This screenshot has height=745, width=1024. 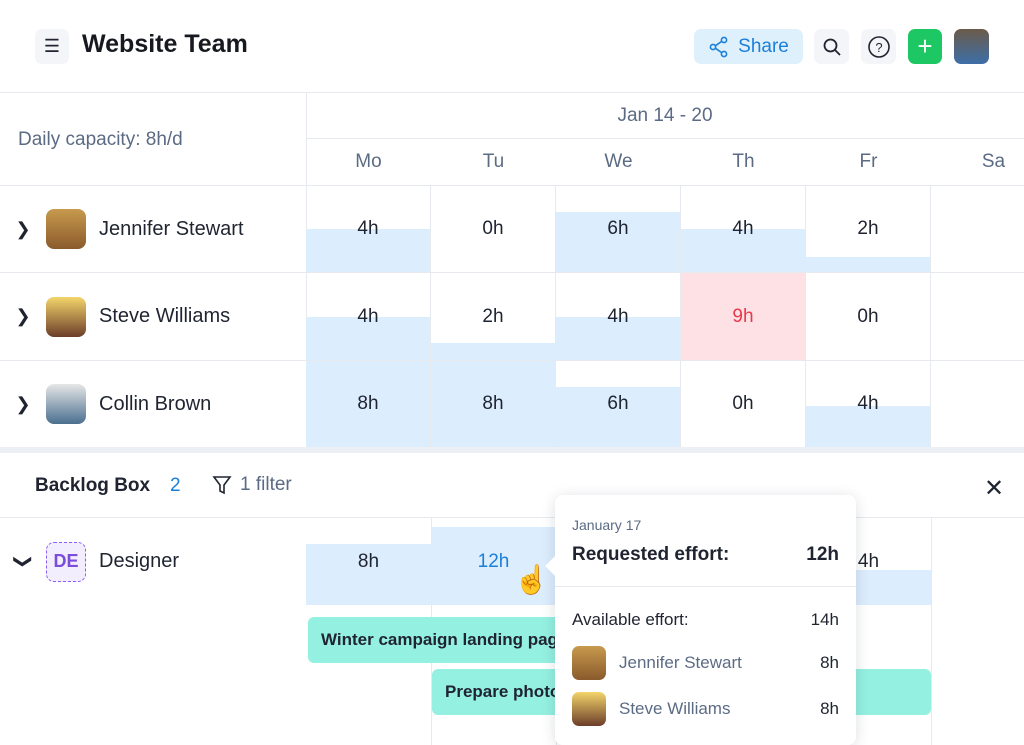 What do you see at coordinates (493, 561) in the screenshot?
I see `capacity-cell: 12h` at bounding box center [493, 561].